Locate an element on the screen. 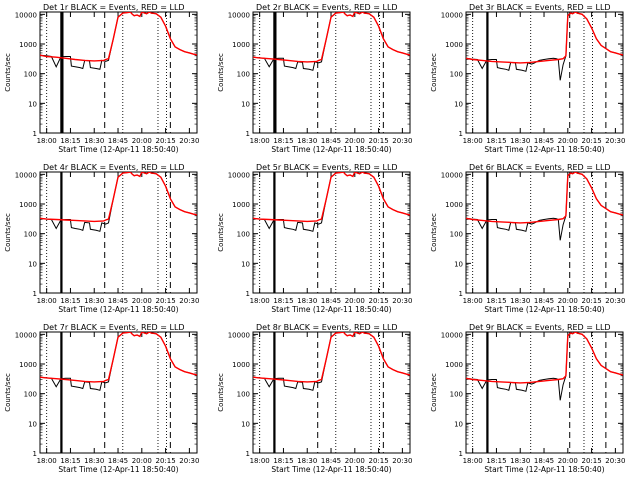 The width and height of the screenshot is (640, 480). chart-title: Det 1r BLACK = Events, RED = LLD is located at coordinates (114, 7).